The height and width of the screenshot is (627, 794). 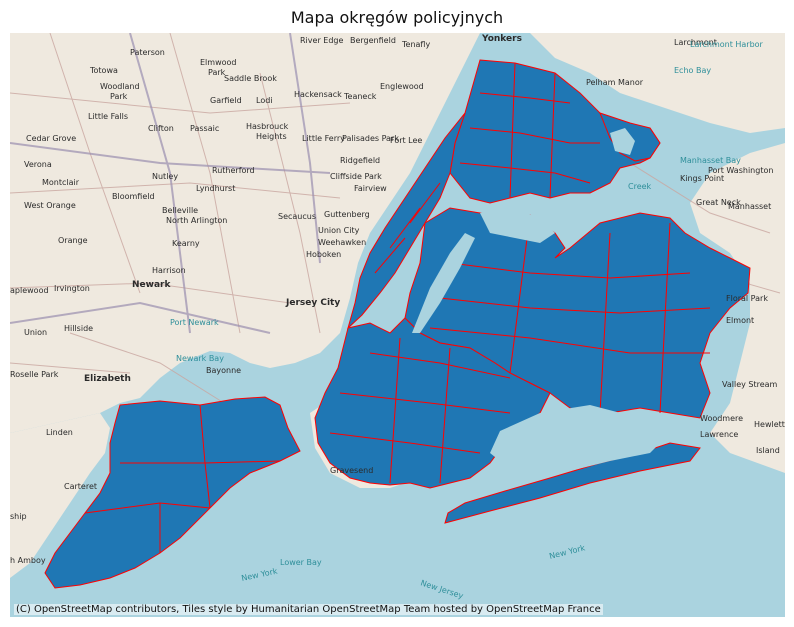 What do you see at coordinates (169, 270) in the screenshot?
I see `label-harrison: Harrison` at bounding box center [169, 270].